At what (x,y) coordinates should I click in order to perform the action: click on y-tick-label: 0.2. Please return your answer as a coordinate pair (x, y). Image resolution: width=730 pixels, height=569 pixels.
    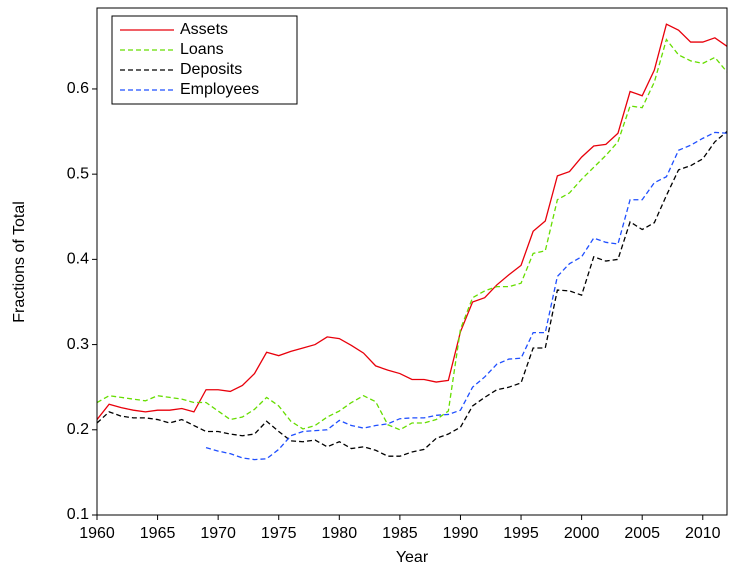
    Looking at the image, I should click on (78, 429).